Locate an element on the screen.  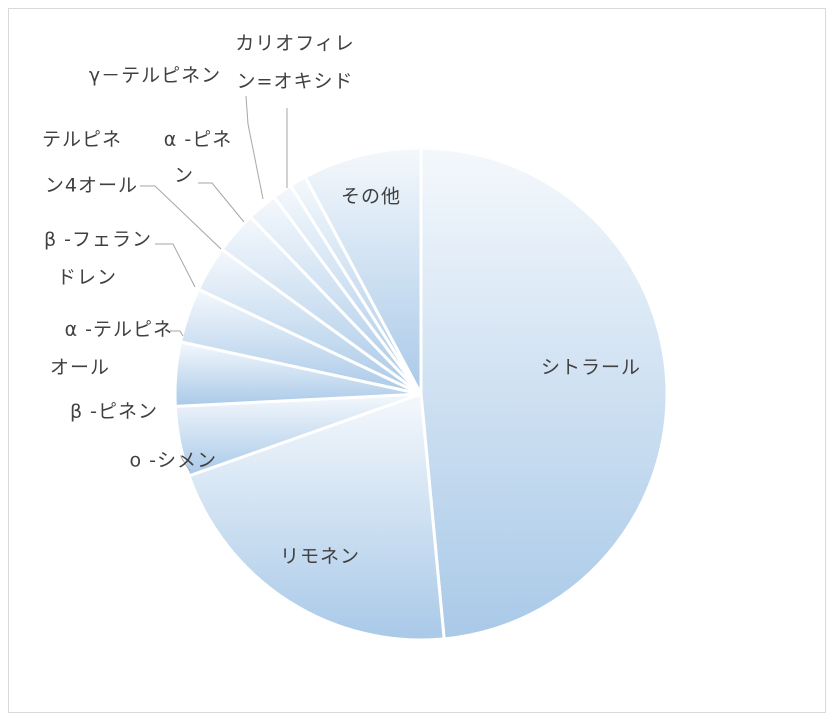
slice-label: テルピネ is located at coordinates (82, 140).